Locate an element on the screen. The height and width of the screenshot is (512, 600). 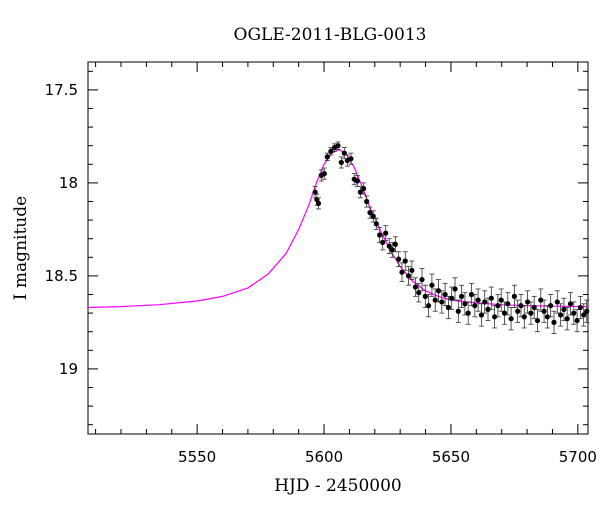
y-tick-label: 18.5 is located at coordinates (61, 276).